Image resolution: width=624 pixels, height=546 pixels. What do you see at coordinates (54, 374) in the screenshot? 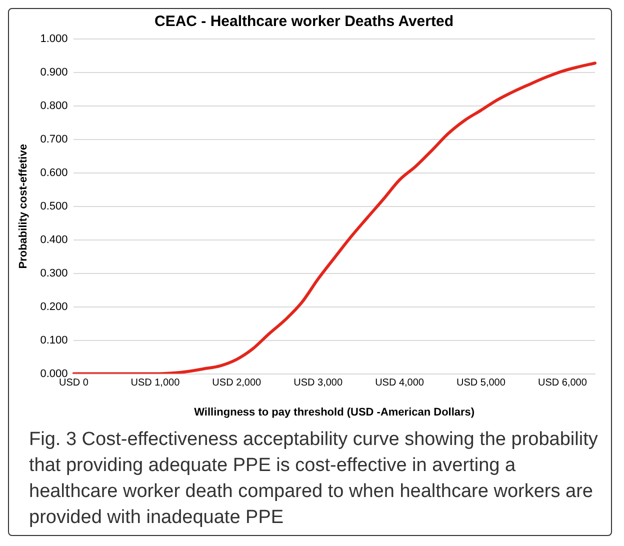
I see `y-tick-label: 0.000` at bounding box center [54, 374].